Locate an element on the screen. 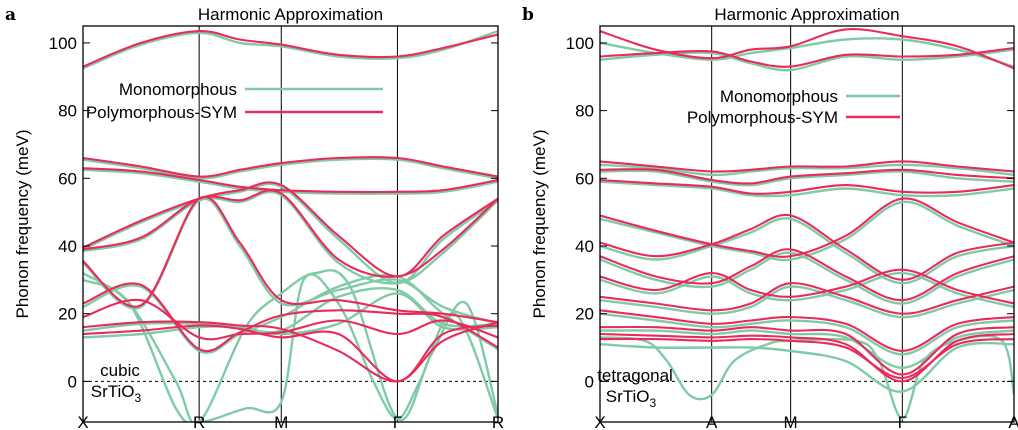  material-label: tetragonal is located at coordinates (635, 375).